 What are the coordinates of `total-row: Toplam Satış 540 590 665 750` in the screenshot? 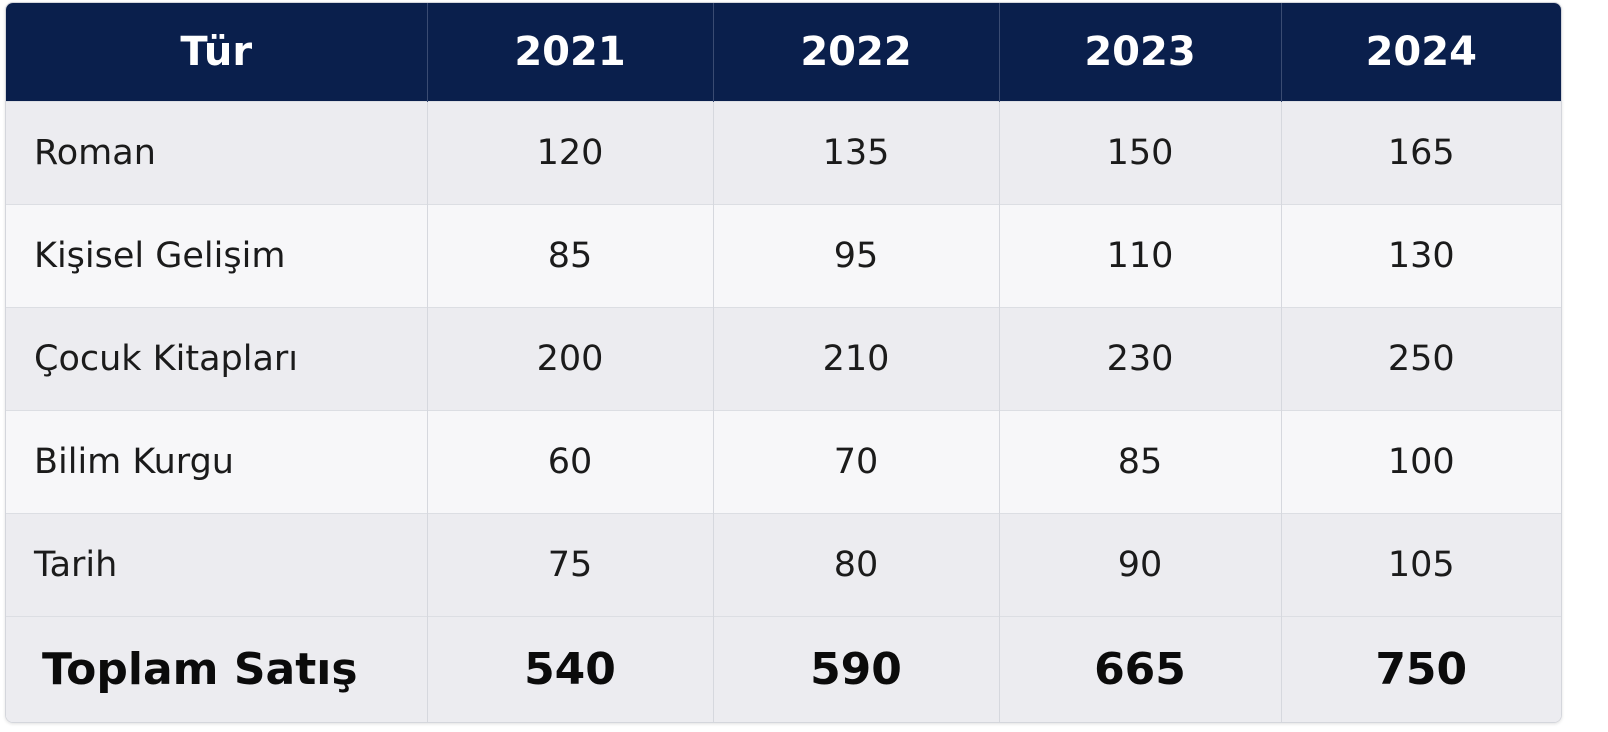 It's located at (783, 669).